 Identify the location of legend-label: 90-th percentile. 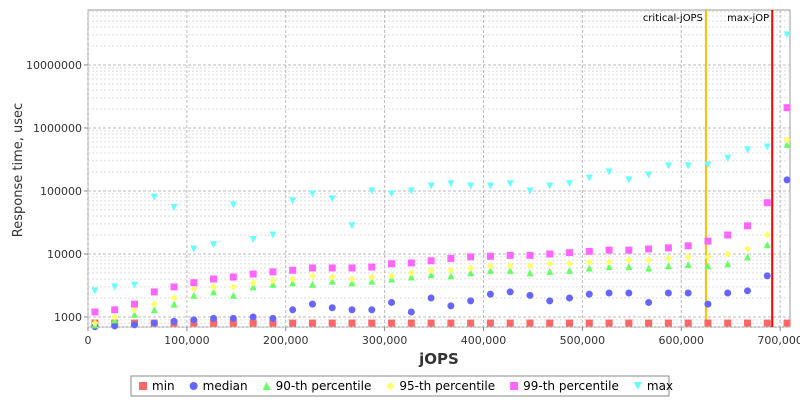
(324, 386).